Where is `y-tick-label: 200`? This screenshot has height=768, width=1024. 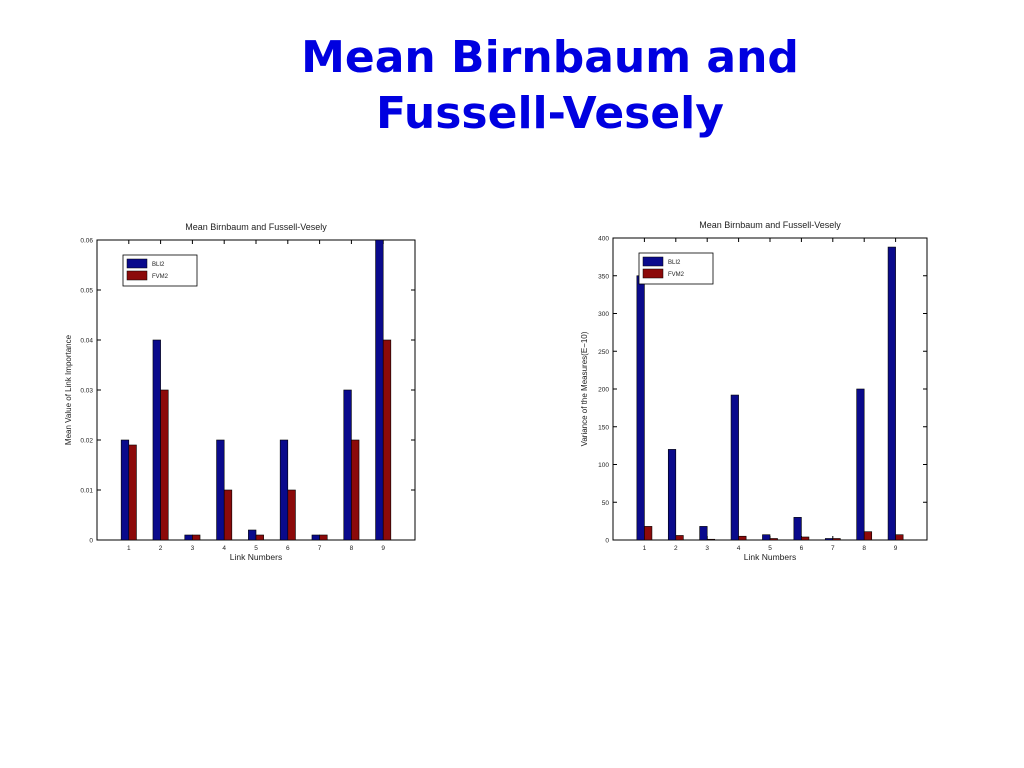 y-tick-label: 200 is located at coordinates (603, 390).